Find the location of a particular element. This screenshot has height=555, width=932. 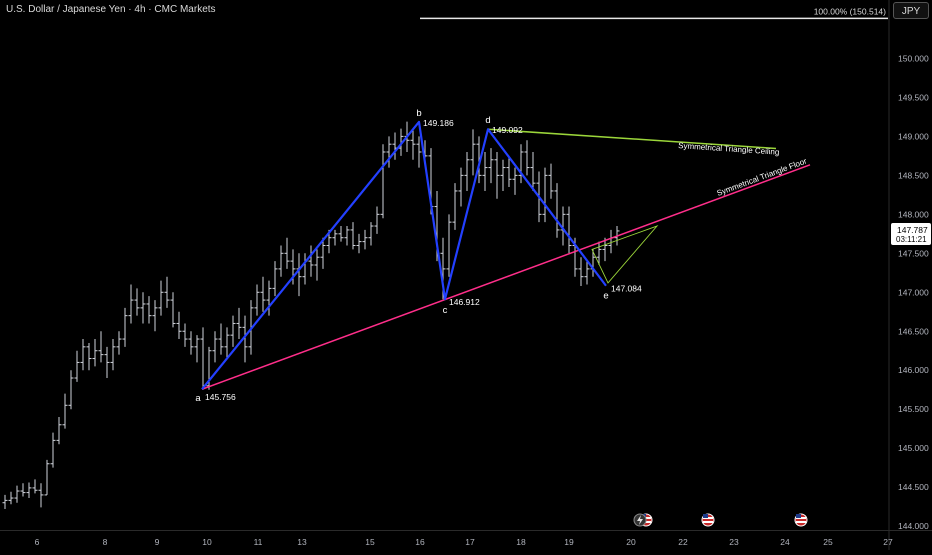

lightning-shape is located at coordinates (640, 520).